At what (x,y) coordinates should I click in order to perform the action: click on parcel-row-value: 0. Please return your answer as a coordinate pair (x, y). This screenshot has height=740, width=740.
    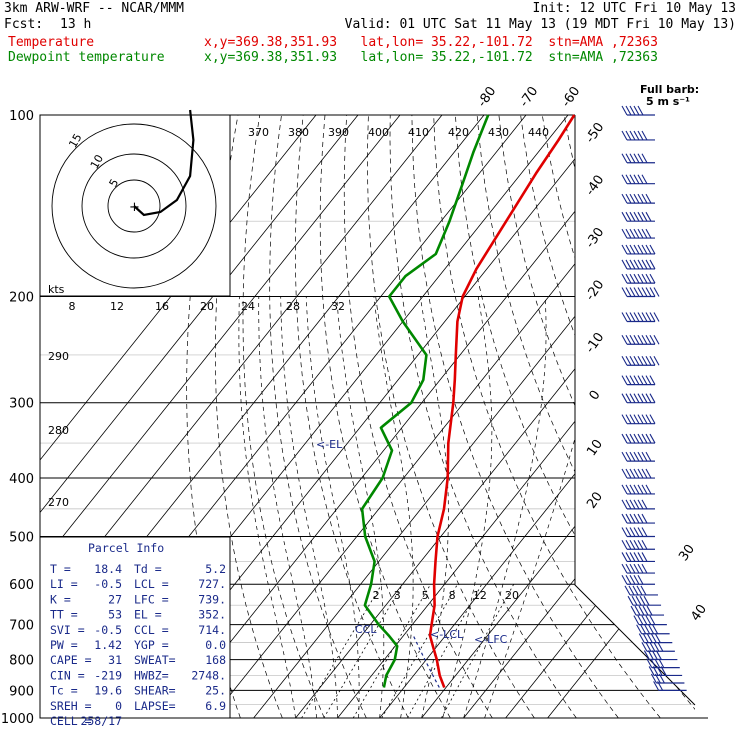
    Looking at the image, I should click on (118, 706).